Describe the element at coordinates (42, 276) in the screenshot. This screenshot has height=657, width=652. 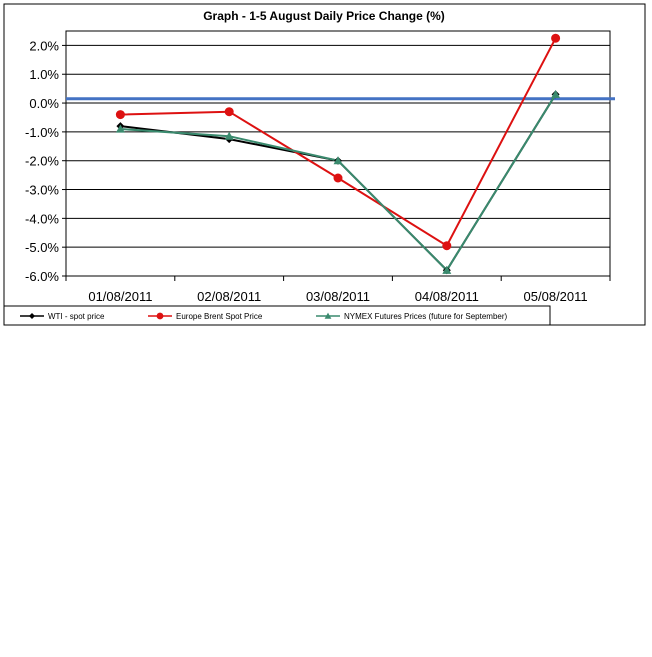
I see `y-tick-label: -6.0%` at that location.